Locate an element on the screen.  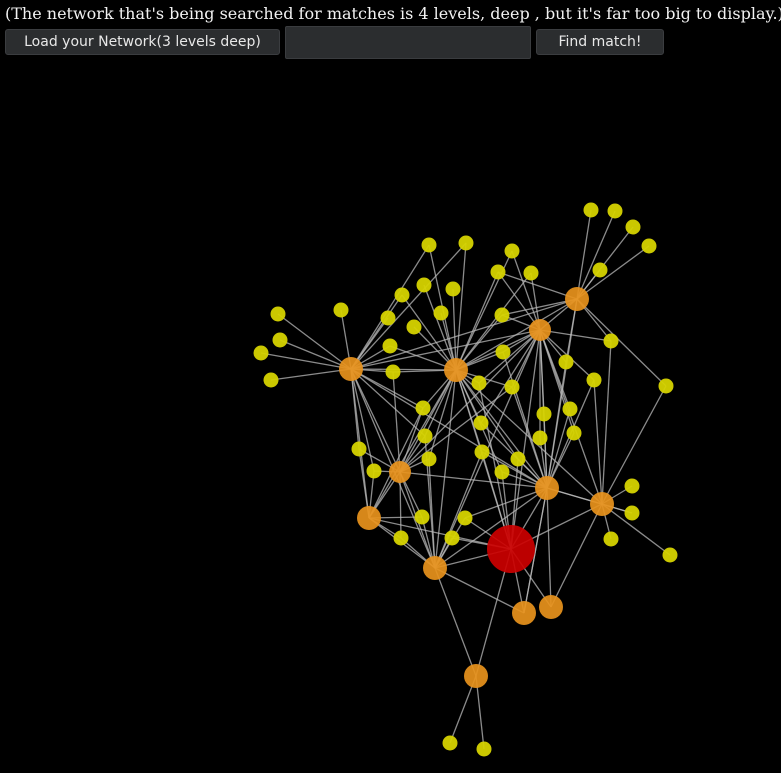
load-network-button: Load your Network(3 levels deep) is located at coordinates (142, 42).